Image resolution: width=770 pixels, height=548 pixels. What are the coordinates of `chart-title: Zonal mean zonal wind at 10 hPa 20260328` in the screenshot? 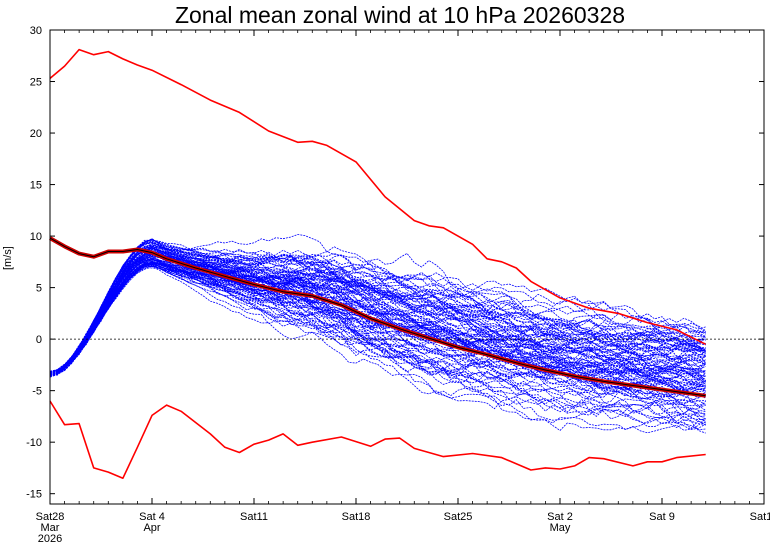 It's located at (400, 15).